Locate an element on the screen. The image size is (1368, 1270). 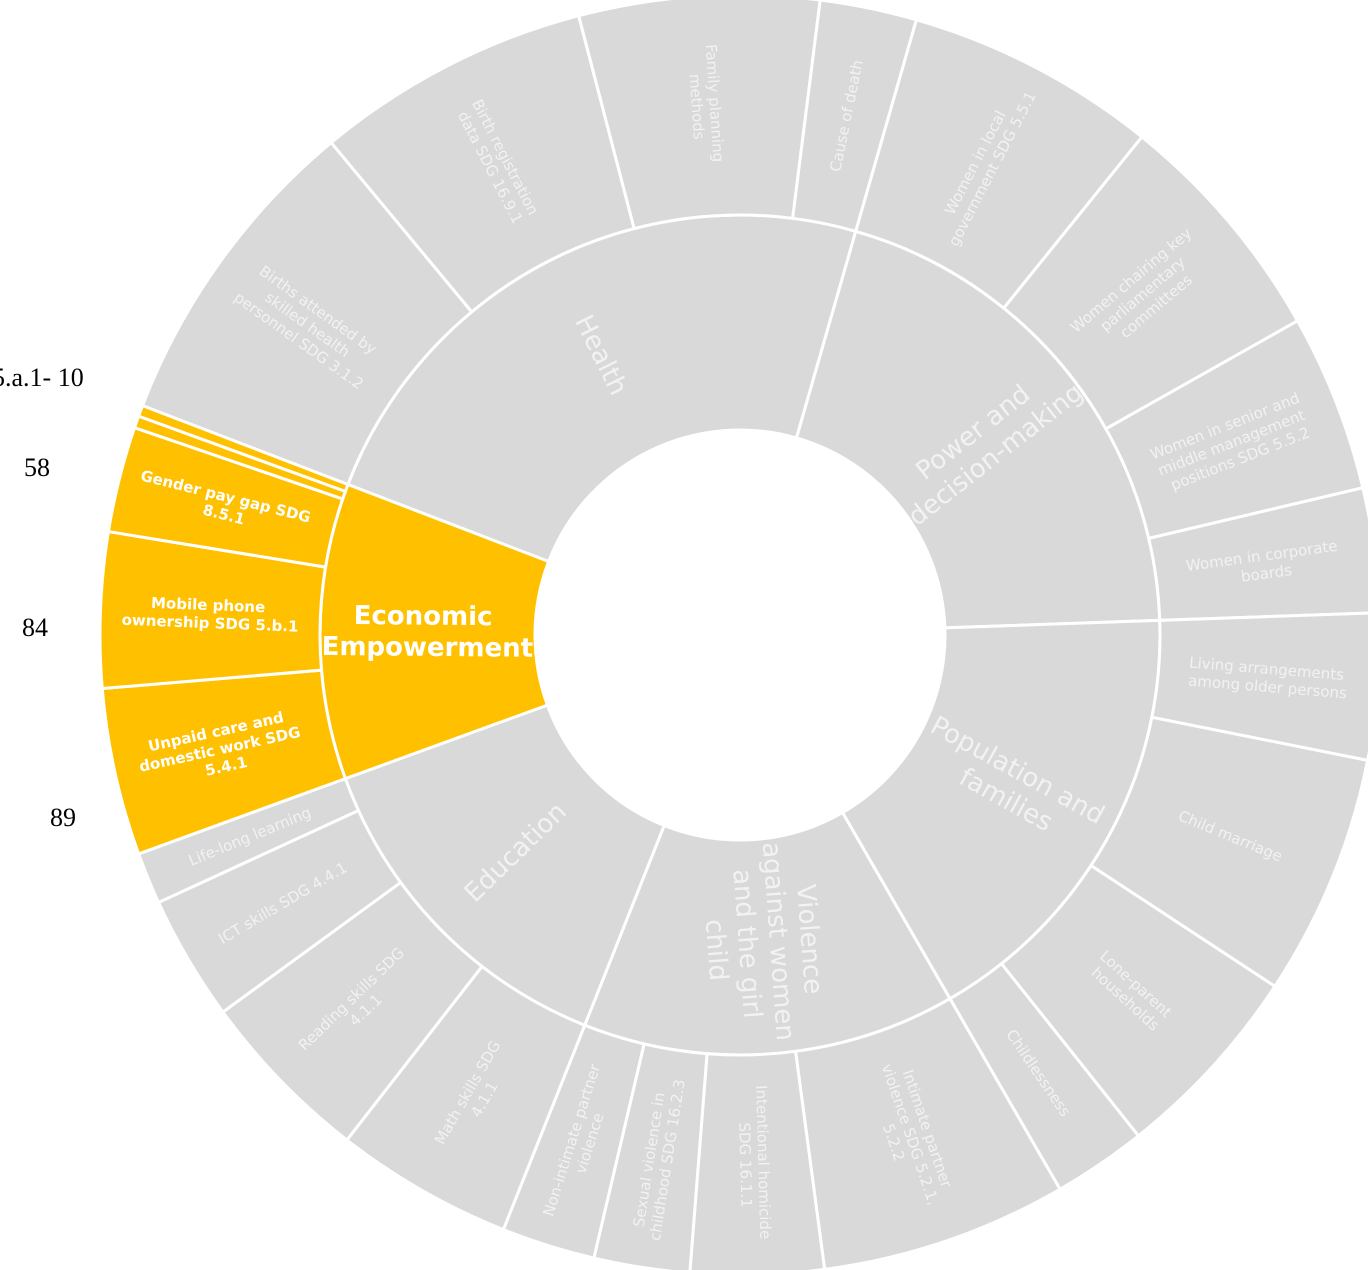
annotation: 89 is located at coordinates (63, 817).